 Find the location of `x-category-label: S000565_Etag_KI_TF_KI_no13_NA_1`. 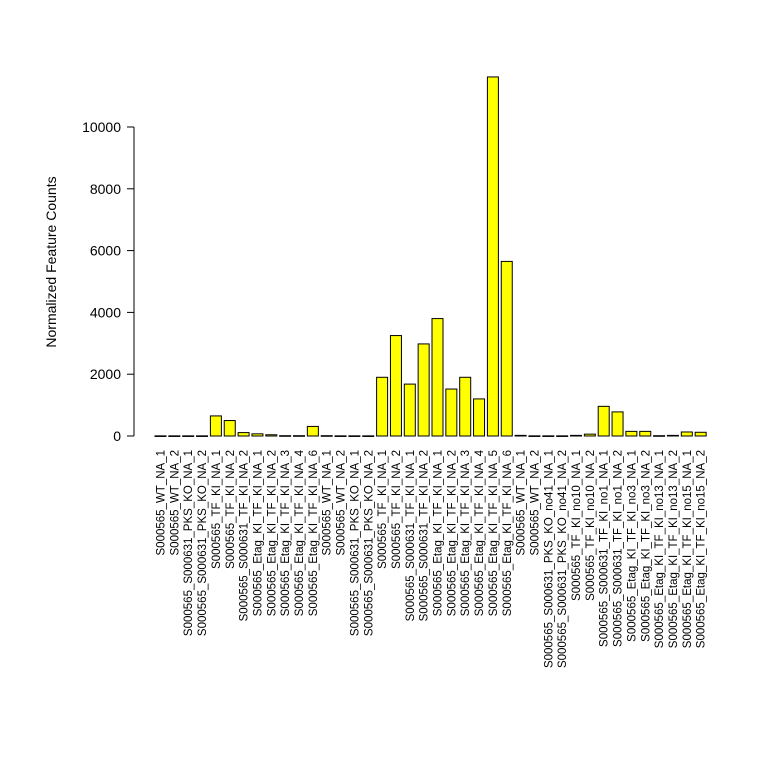

x-category-label: S000565_Etag_KI_TF_KI_no13_NA_1 is located at coordinates (660, 549).